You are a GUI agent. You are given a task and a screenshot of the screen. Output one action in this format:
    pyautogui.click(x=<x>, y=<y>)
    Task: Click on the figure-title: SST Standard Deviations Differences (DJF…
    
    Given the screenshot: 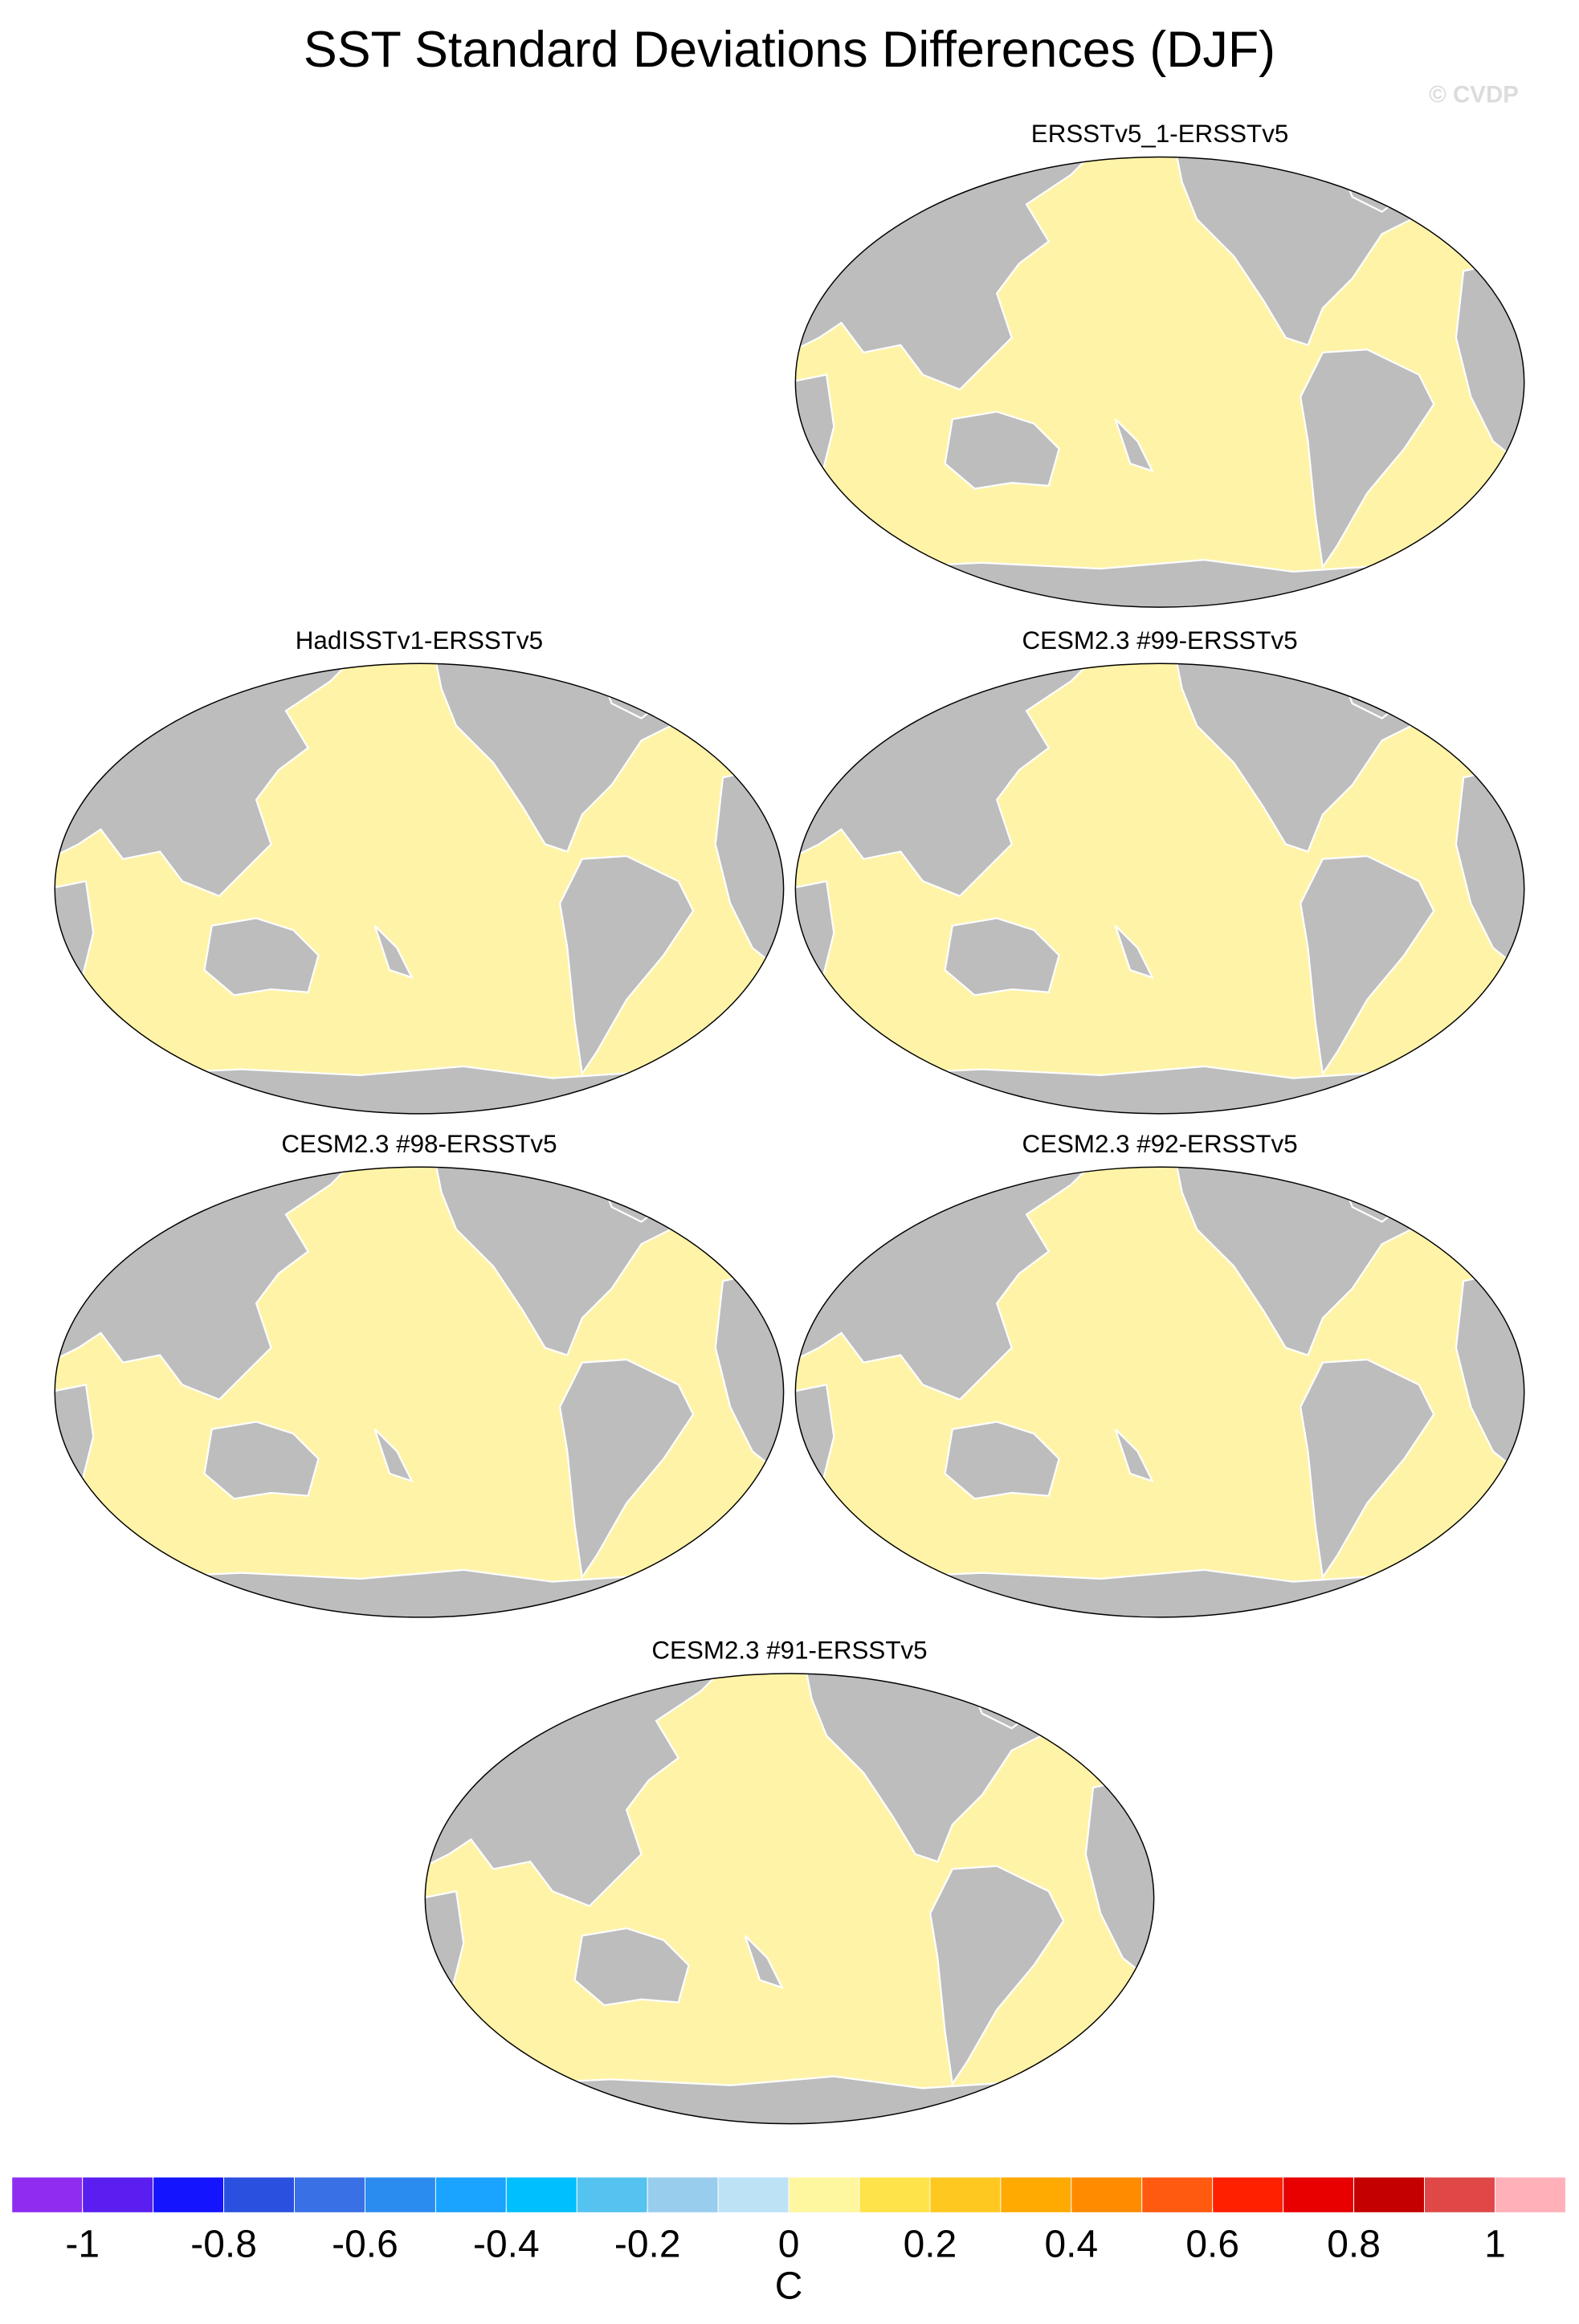 What is the action you would take?
    pyautogui.click(x=789, y=50)
    